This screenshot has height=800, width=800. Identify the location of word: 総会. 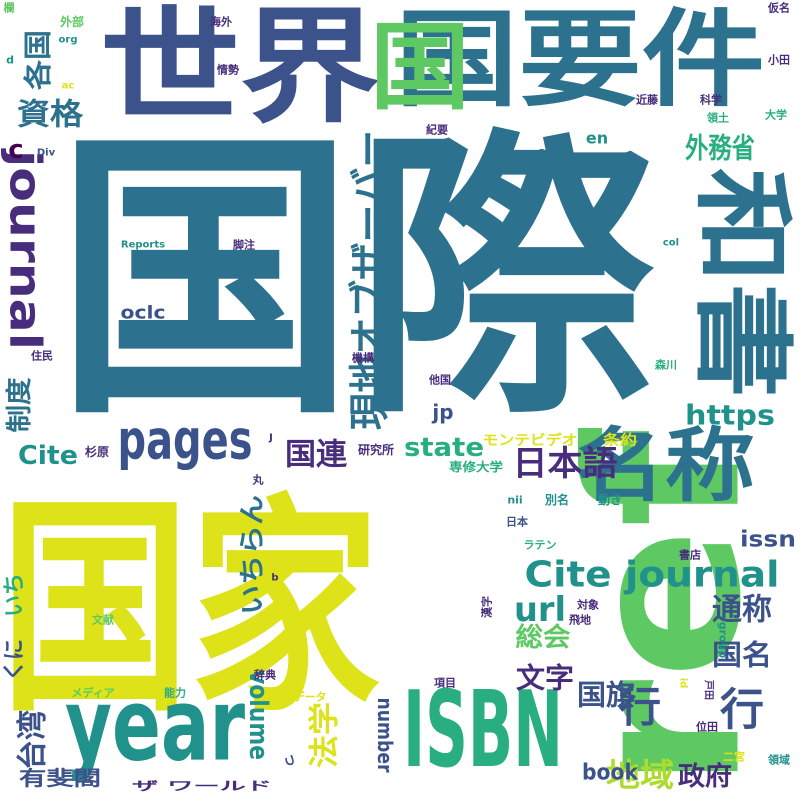
(543, 637).